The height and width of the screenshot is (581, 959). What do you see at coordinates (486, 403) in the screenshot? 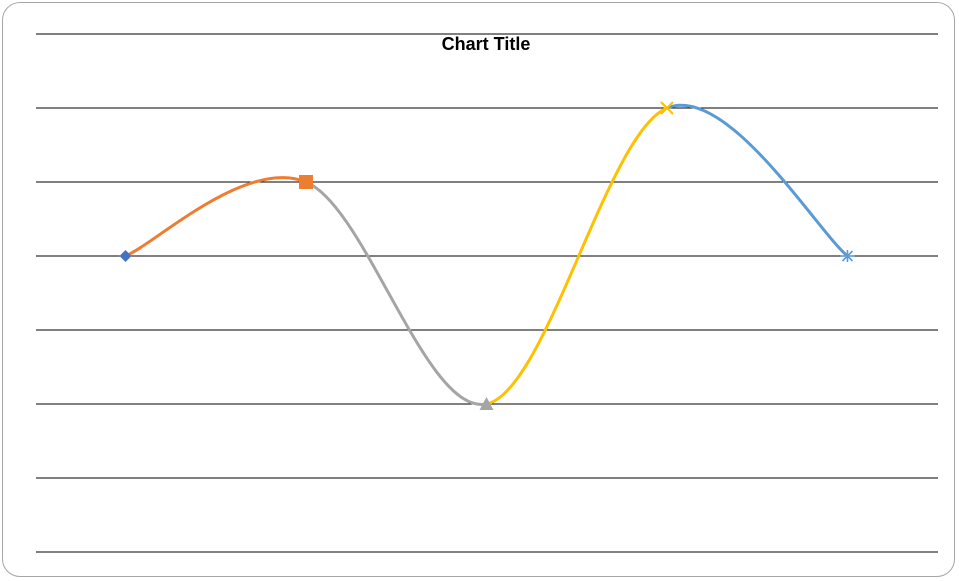
I see `data-point-triangle` at bounding box center [486, 403].